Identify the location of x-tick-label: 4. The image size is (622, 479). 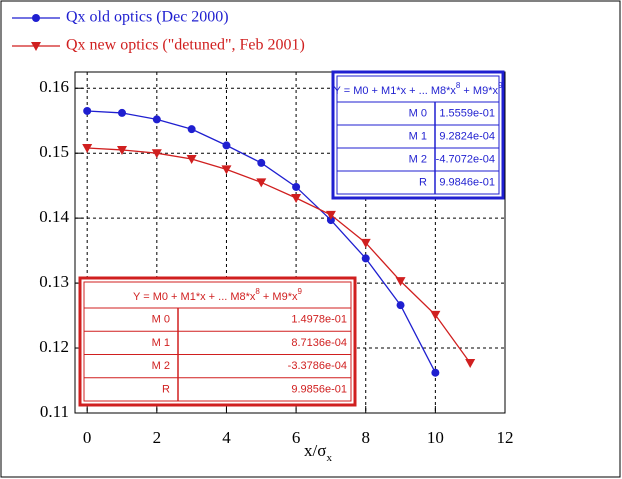
(226, 437).